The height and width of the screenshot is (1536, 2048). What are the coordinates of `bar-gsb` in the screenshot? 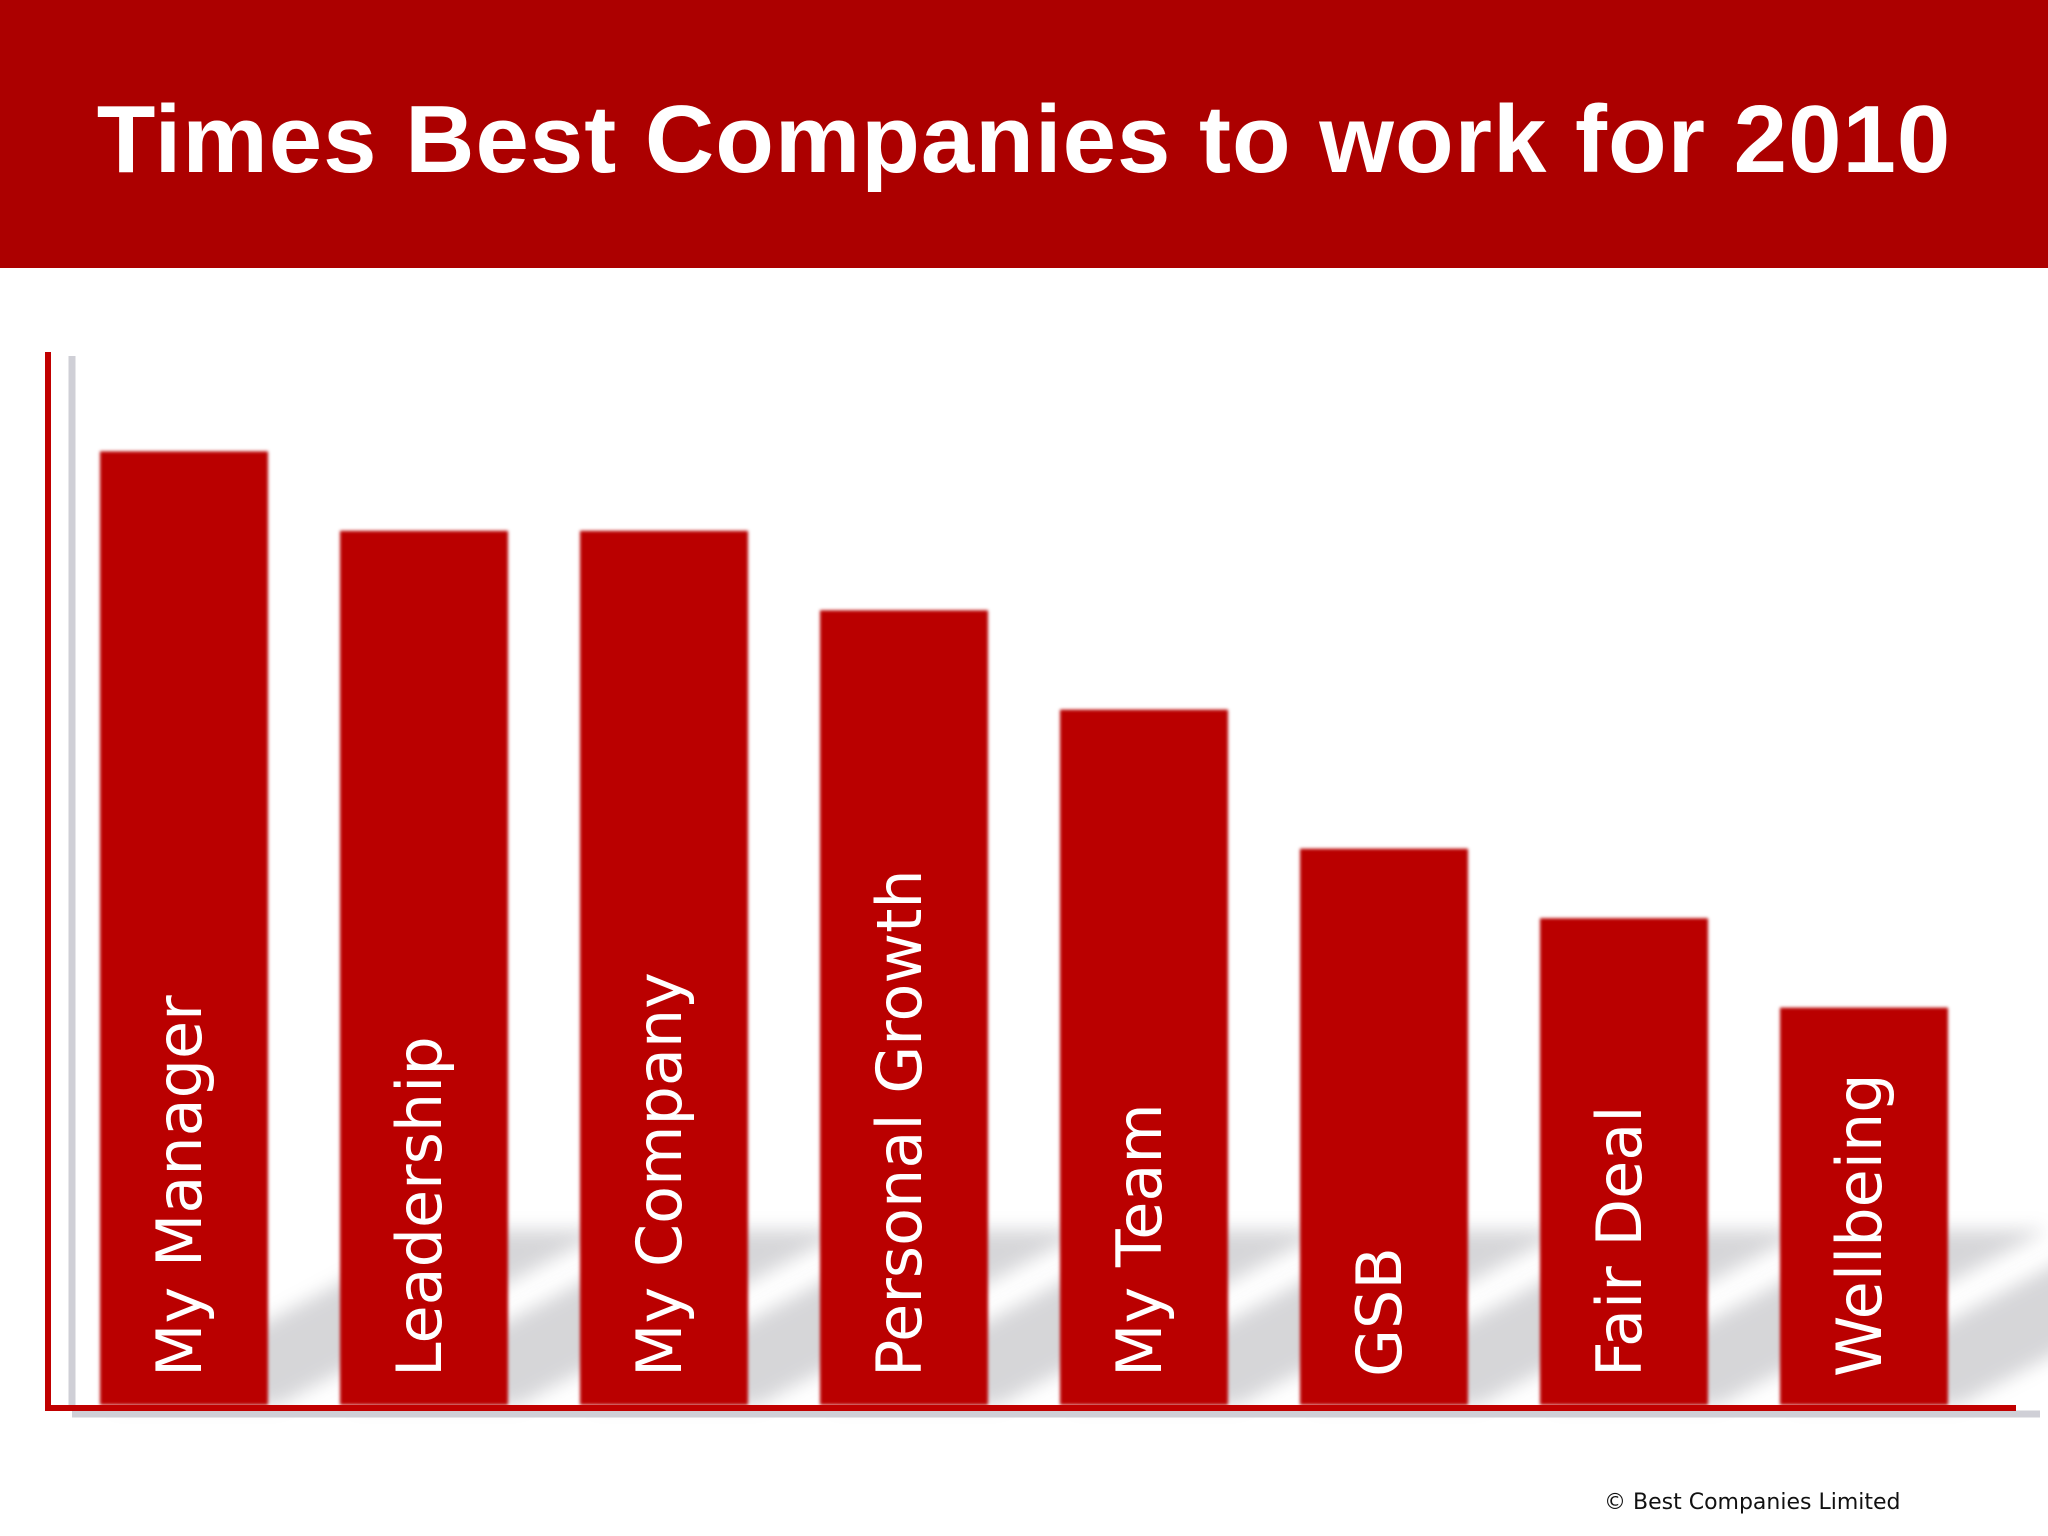 It's located at (1384, 1126).